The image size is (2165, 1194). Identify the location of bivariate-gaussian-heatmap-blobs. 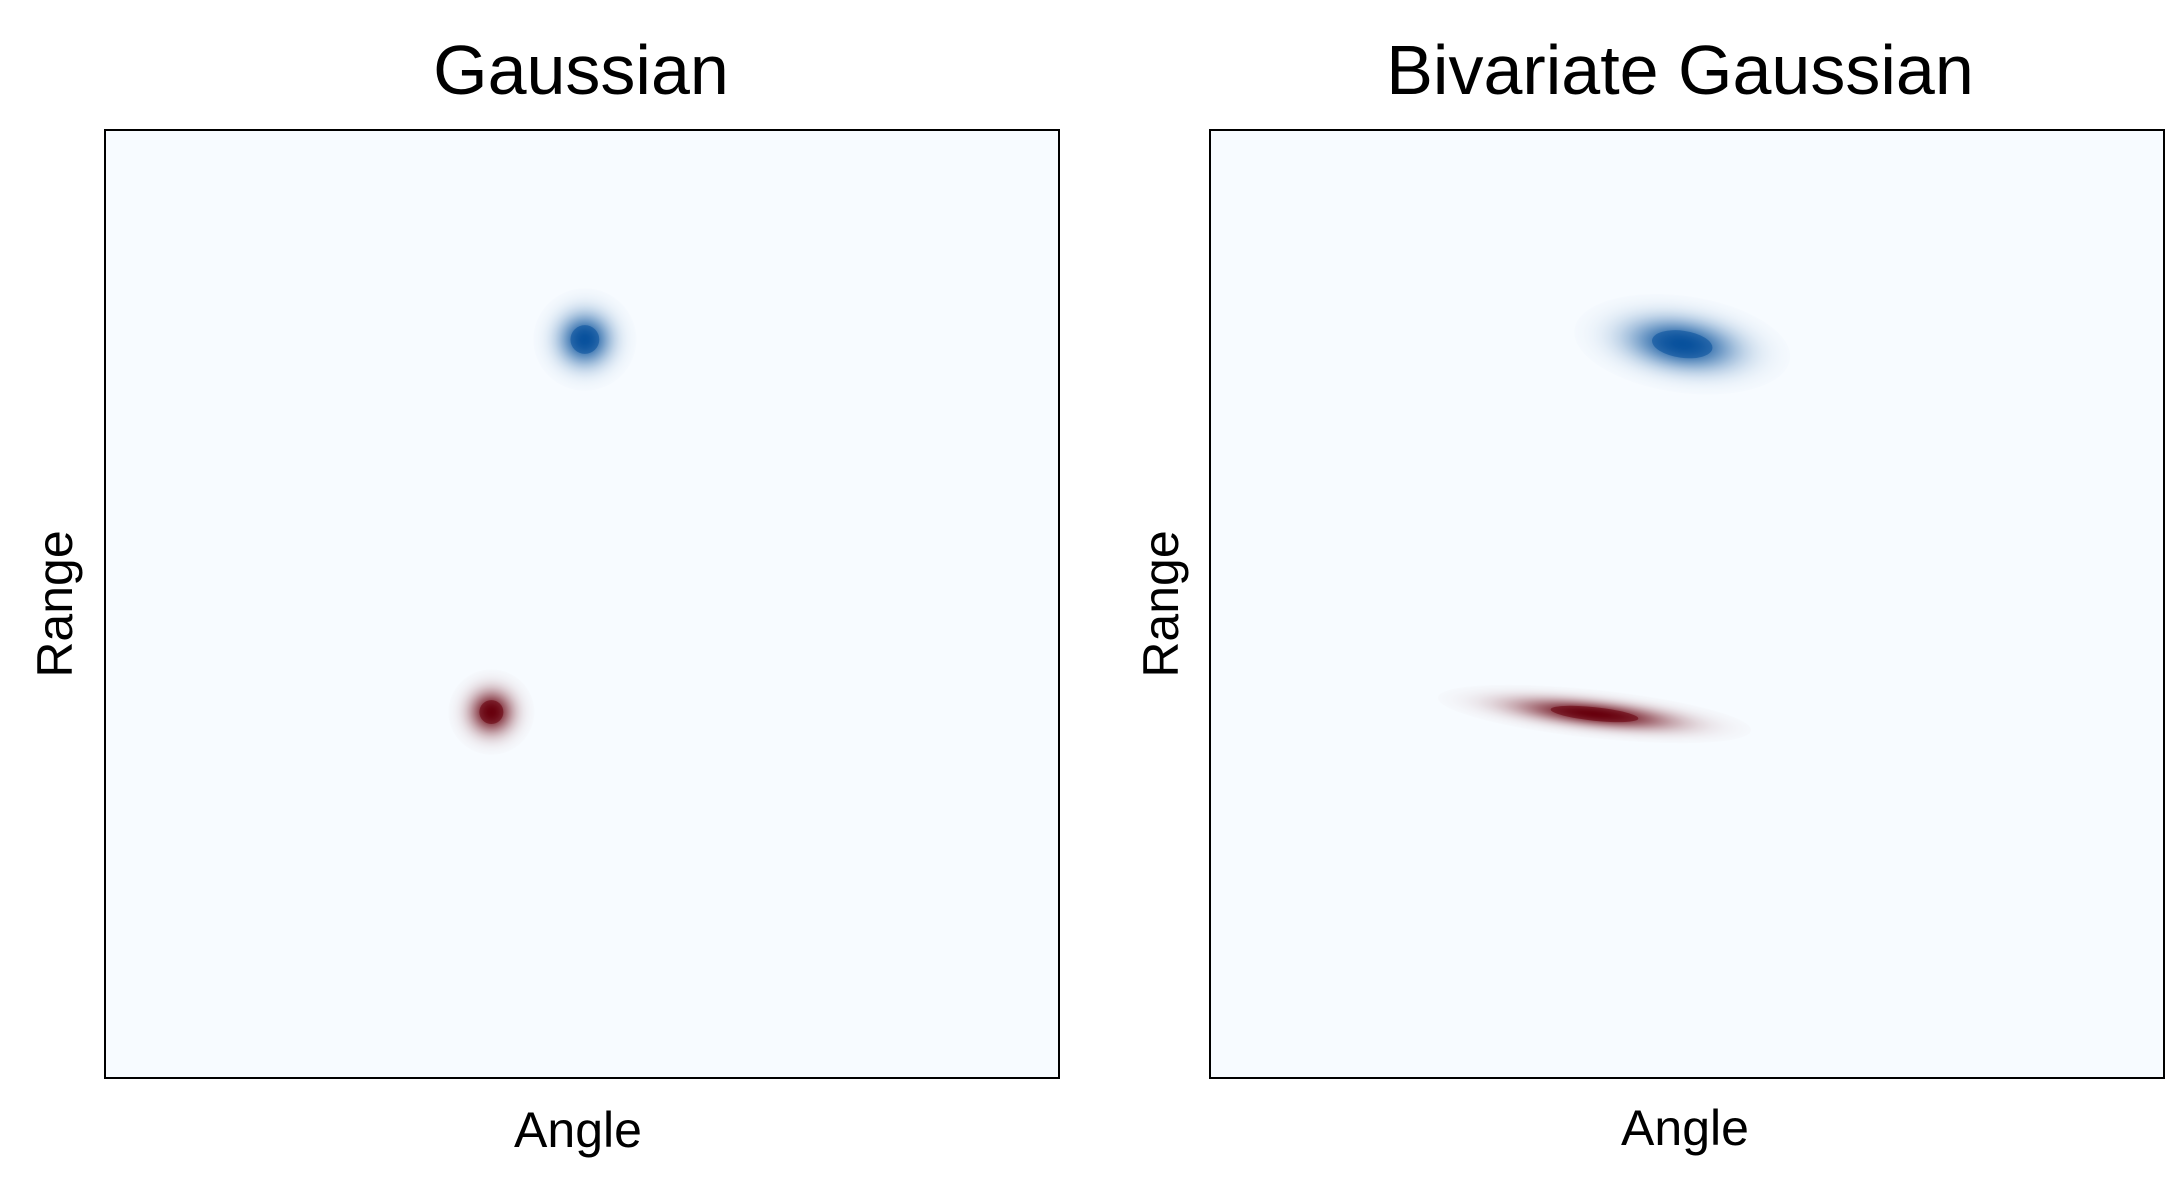
(1614, 519).